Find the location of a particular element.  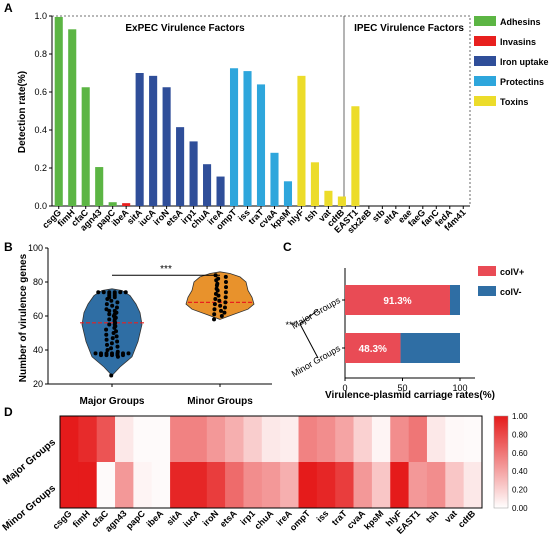

panel-label-c: C is located at coordinates (287, 247).